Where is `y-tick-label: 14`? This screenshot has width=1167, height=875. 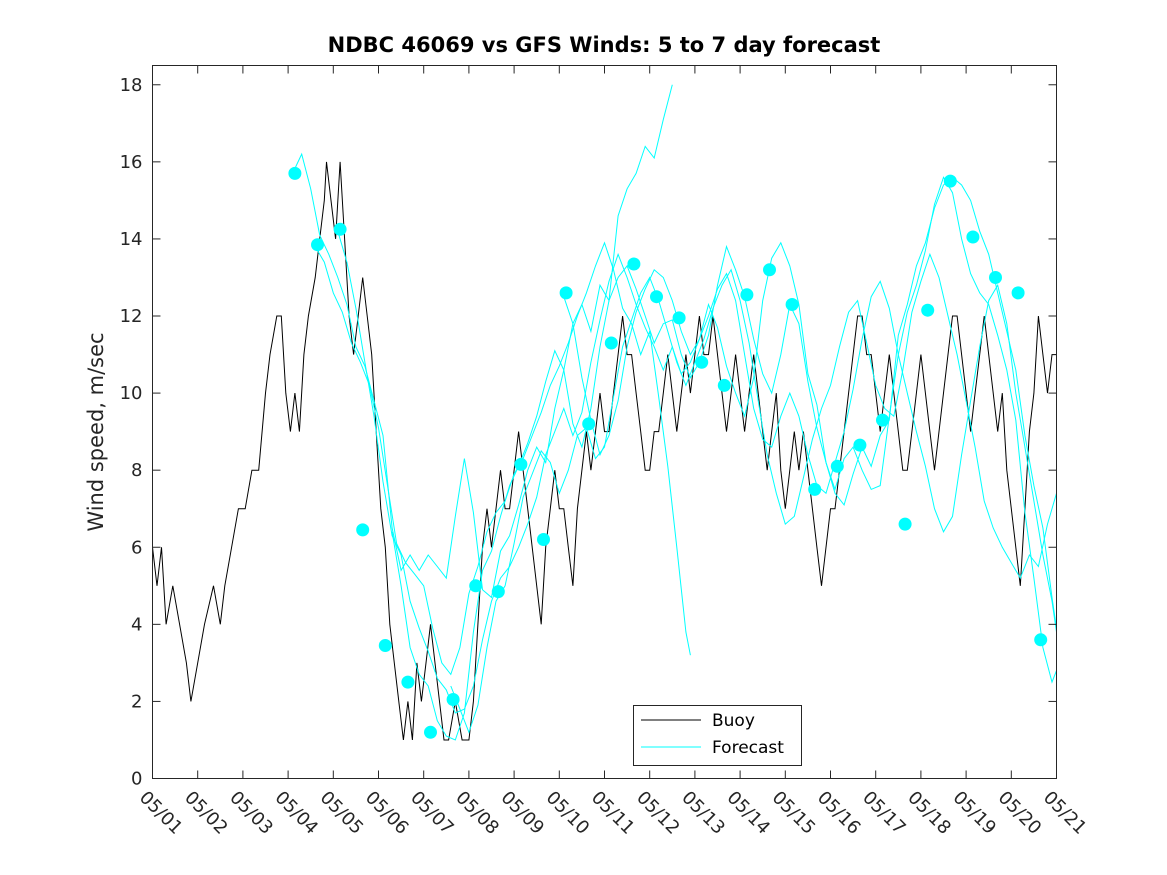 y-tick-label: 14 is located at coordinates (131, 239).